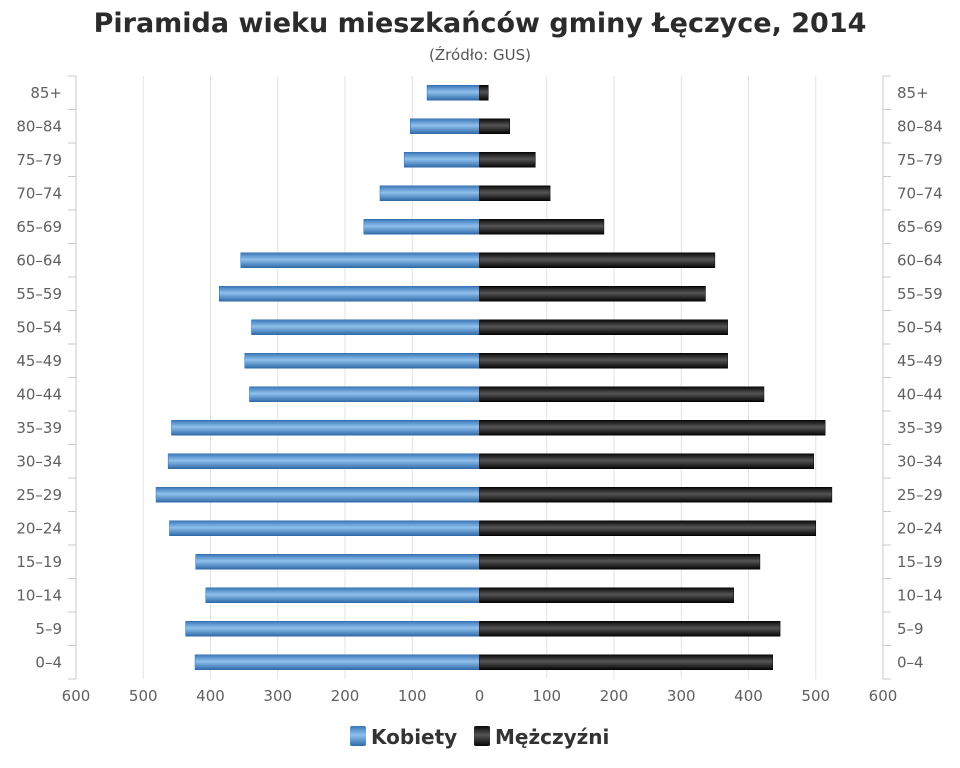 The width and height of the screenshot is (960, 768). What do you see at coordinates (39, 160) in the screenshot?
I see `y-tick-label-left: 75–79` at bounding box center [39, 160].